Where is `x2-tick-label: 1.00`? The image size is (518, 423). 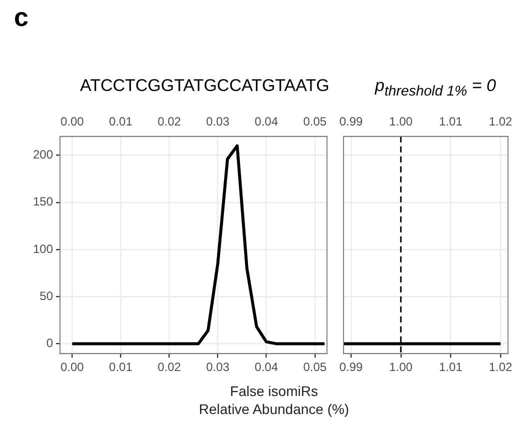 x2-tick-label: 1.00 is located at coordinates (401, 121).